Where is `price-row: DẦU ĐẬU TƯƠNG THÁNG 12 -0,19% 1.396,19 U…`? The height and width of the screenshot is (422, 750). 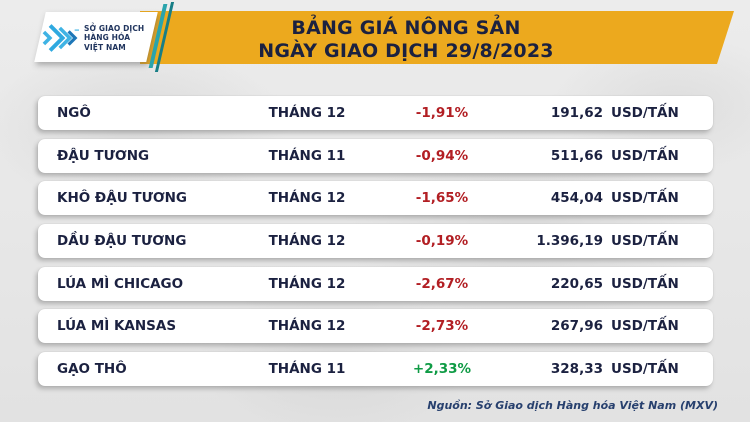 price-row: DẦU ĐẬU TƯƠNG THÁNG 12 -0,19% 1.396,19 U… is located at coordinates (375, 241).